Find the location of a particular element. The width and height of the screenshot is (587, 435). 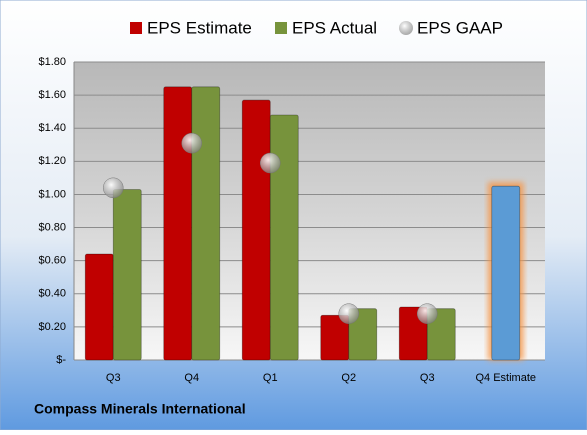

legend-label: EPS GAAP is located at coordinates (460, 27).